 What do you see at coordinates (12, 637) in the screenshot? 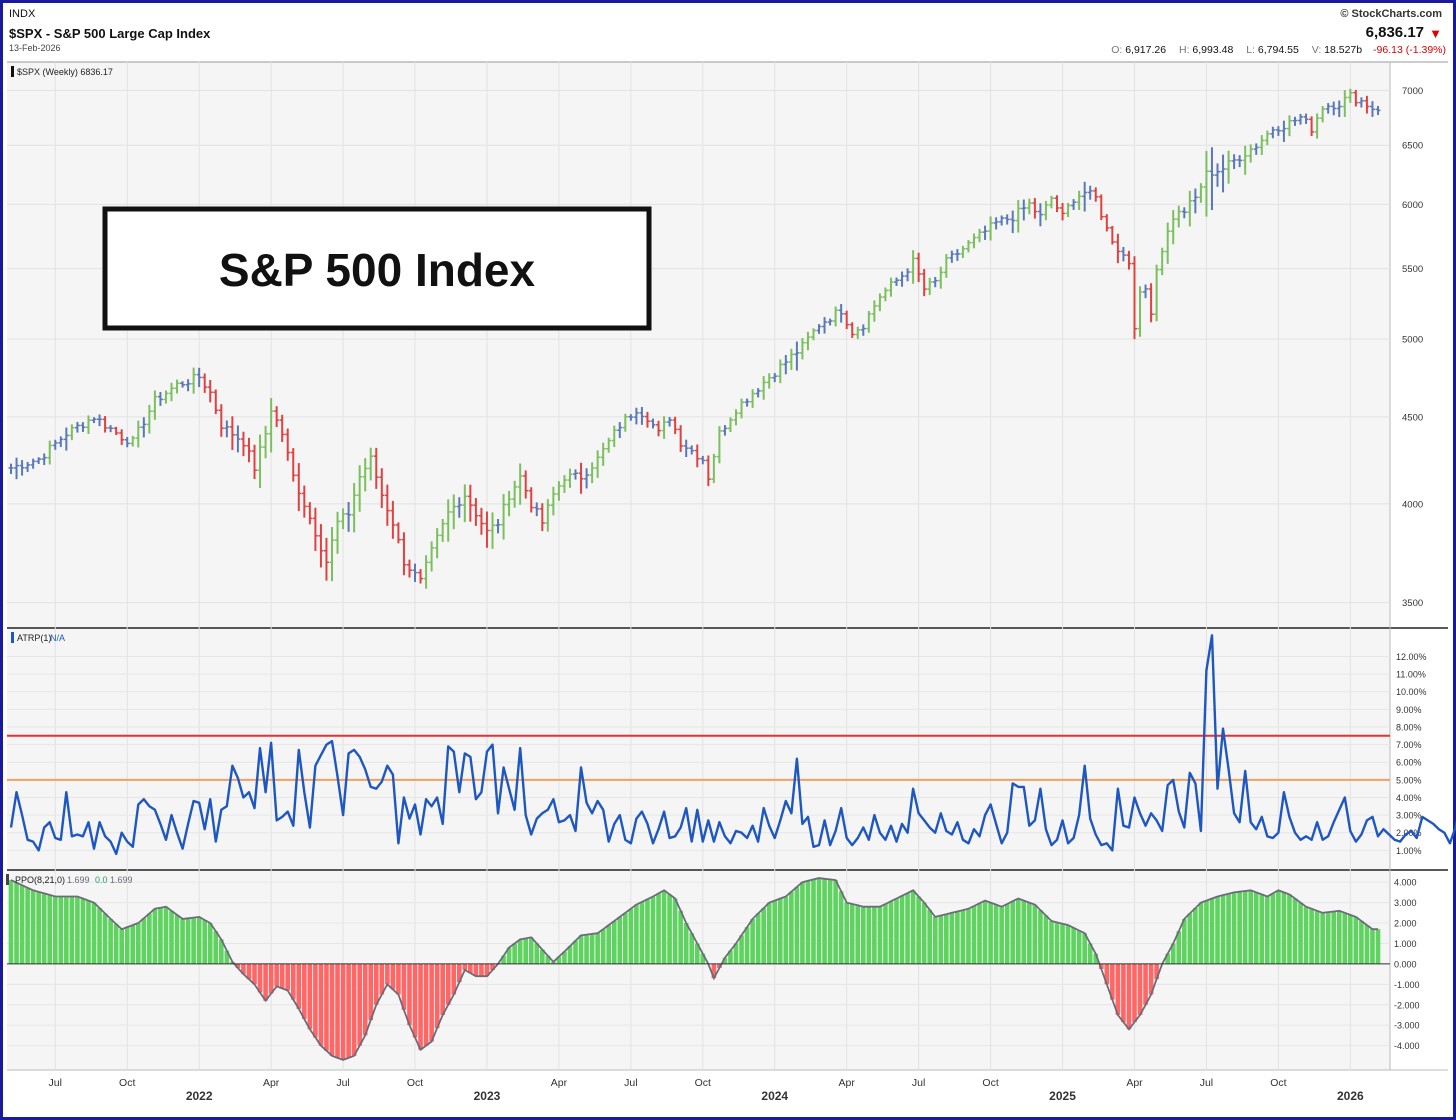
I see `legend-swatch` at bounding box center [12, 637].